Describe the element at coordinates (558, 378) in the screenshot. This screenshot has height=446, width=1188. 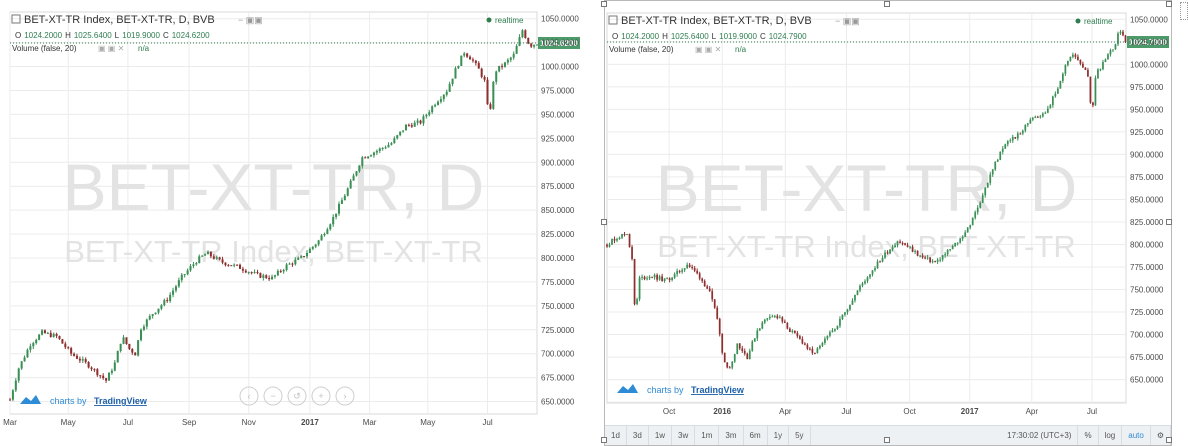
I see `y-tick-label: 675.0000` at that location.